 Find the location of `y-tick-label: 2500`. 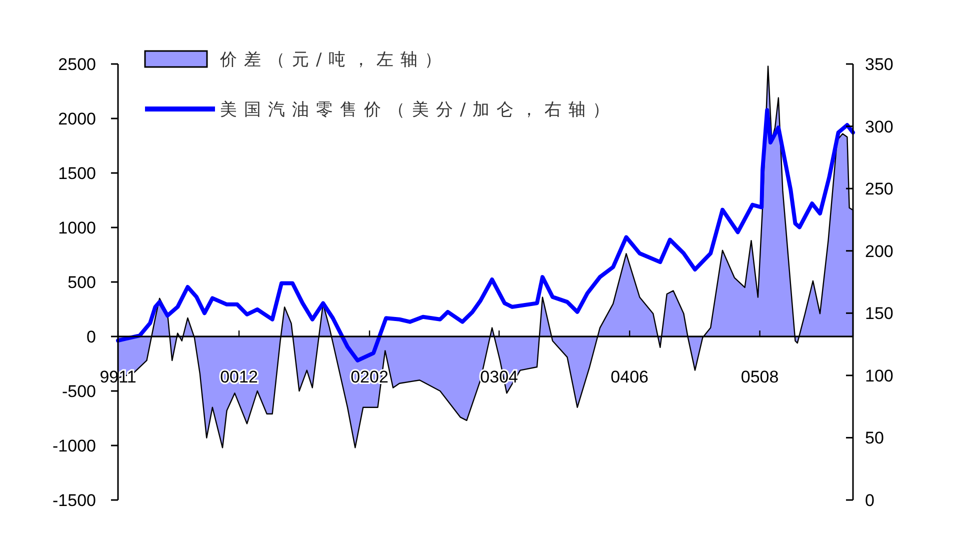

y-tick-label: 2500 is located at coordinates (77, 64).